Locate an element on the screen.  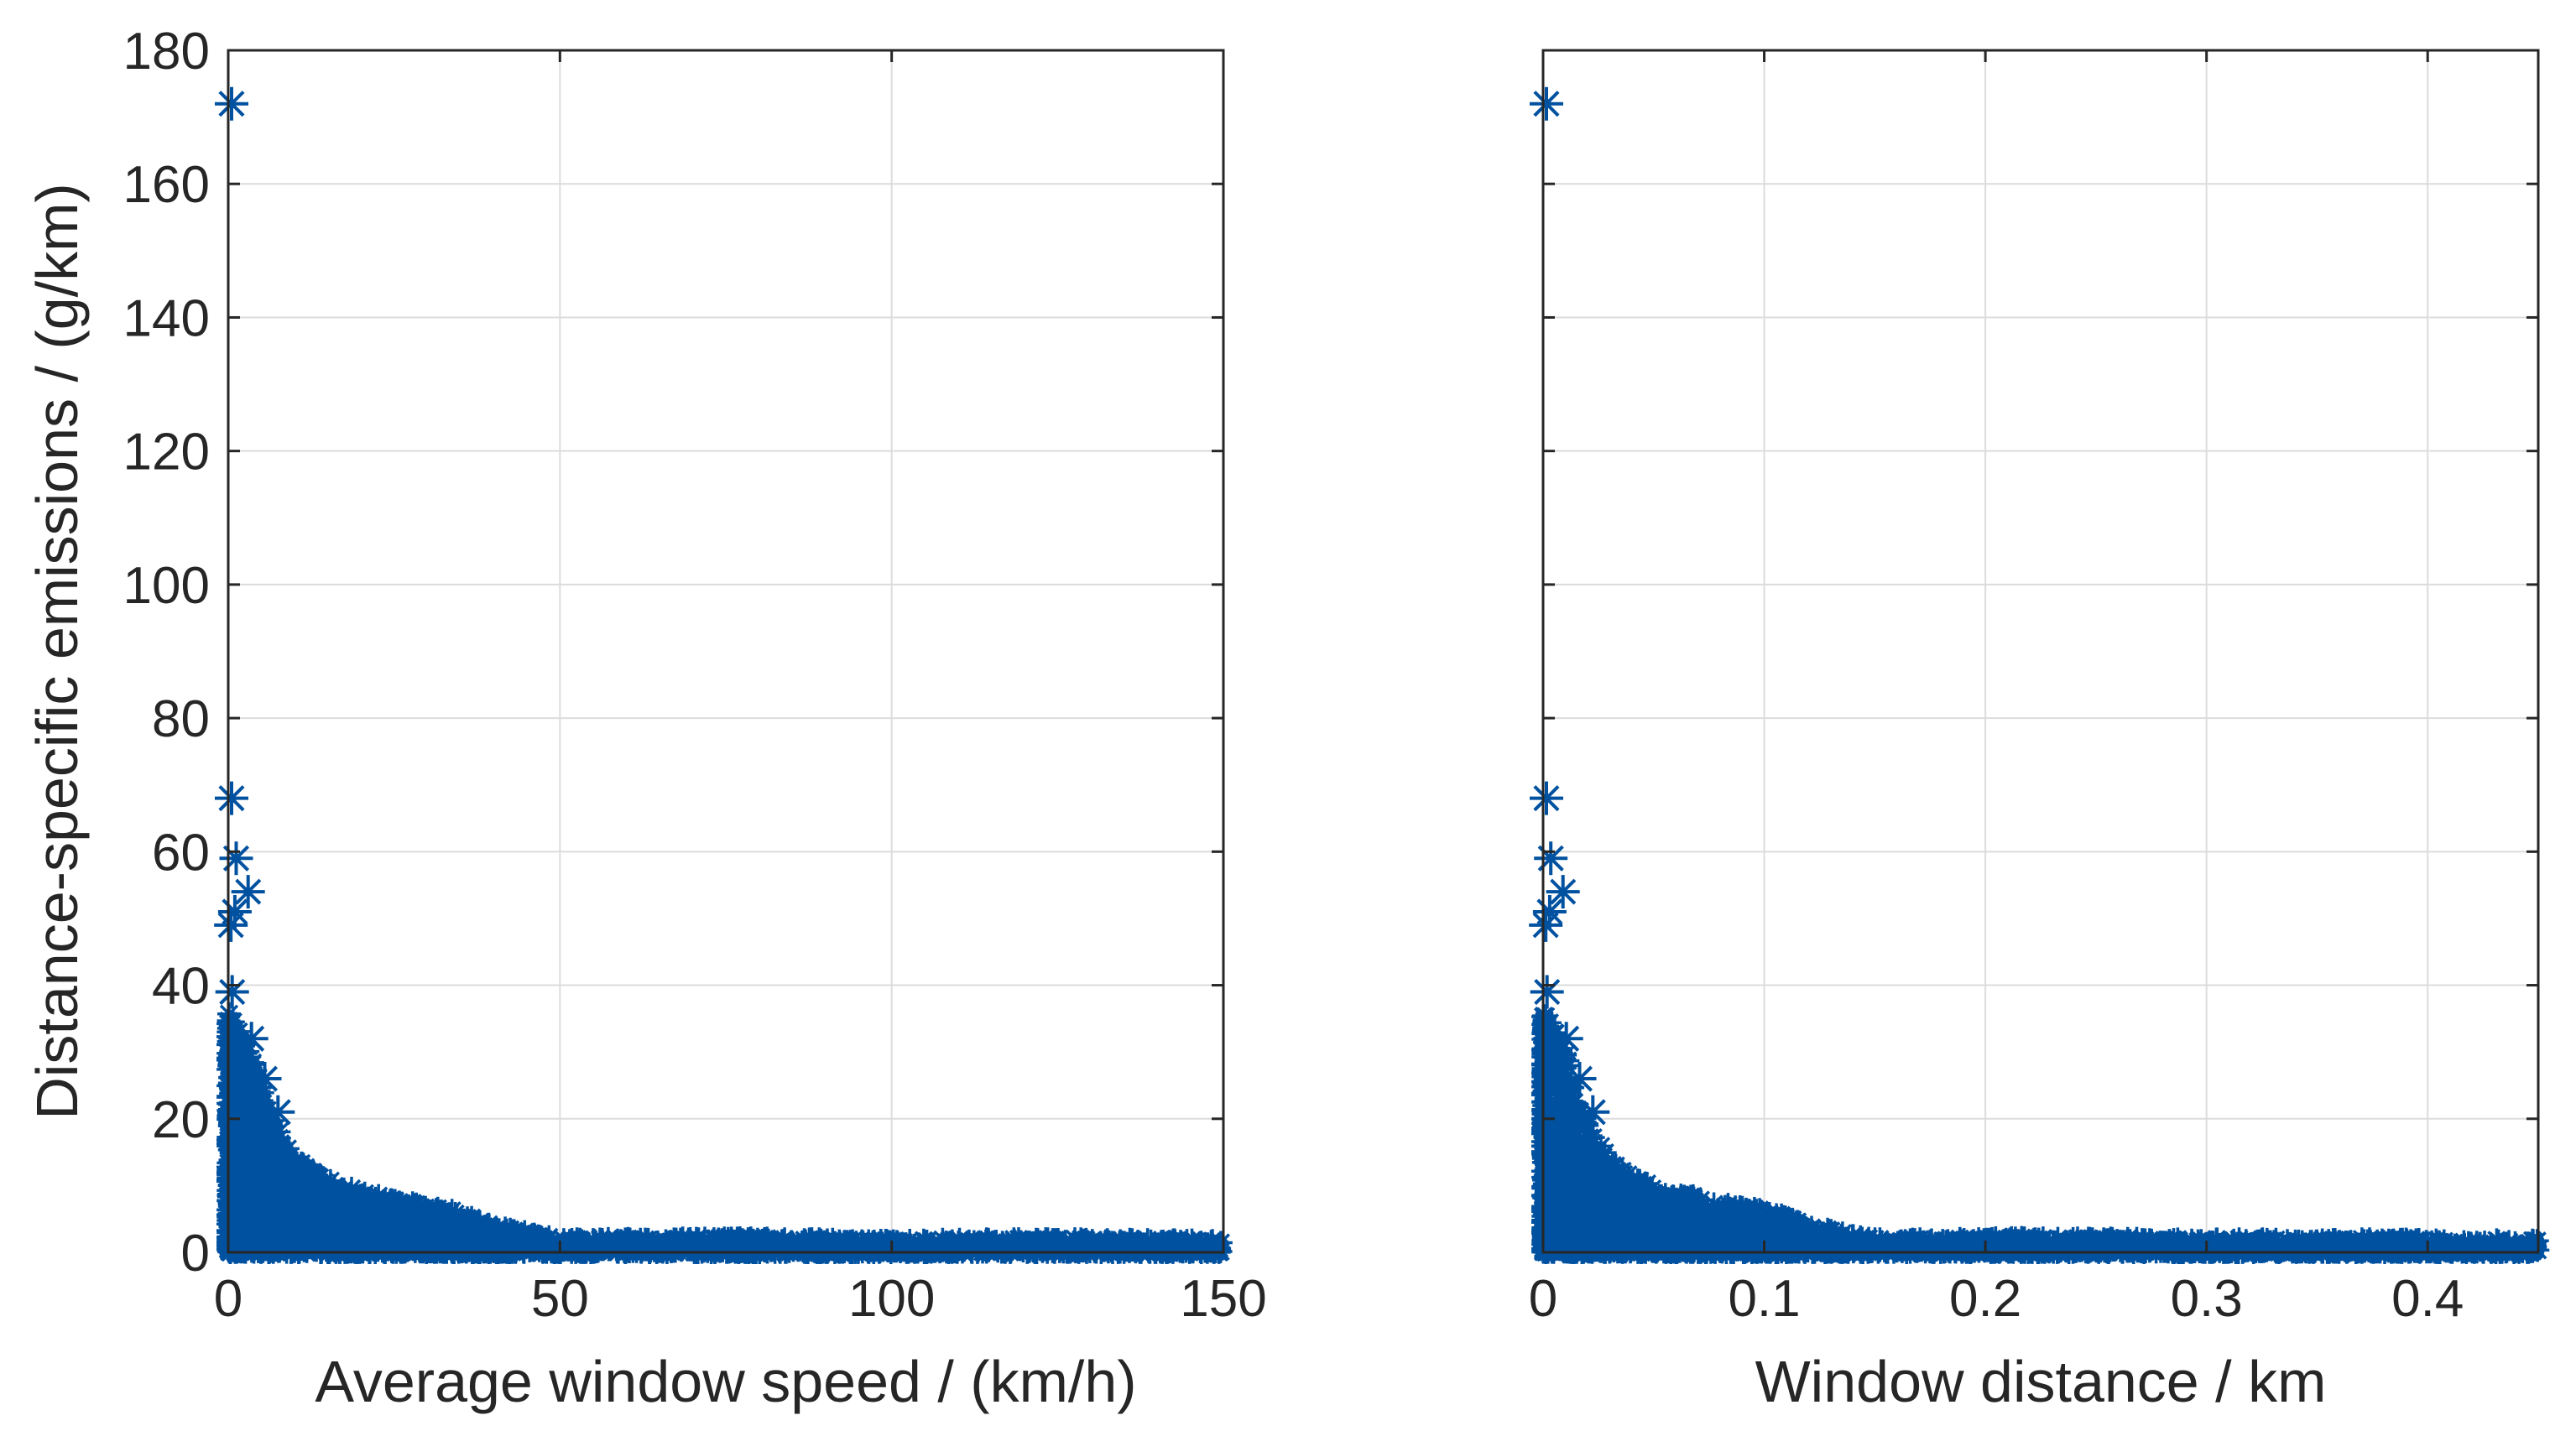
x-tick-label: 50 is located at coordinates (560, 1299).